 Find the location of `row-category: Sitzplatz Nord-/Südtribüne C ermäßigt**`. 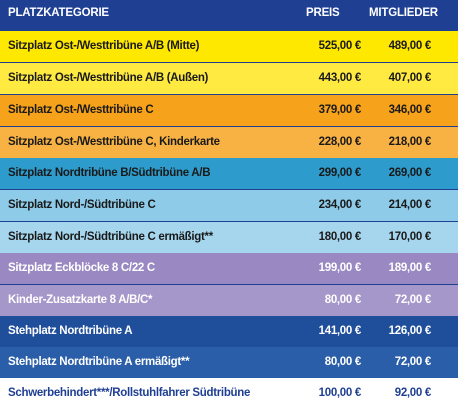

row-category: Sitzplatz Nord-/Südtribüne C ermäßigt** is located at coordinates (110, 237).